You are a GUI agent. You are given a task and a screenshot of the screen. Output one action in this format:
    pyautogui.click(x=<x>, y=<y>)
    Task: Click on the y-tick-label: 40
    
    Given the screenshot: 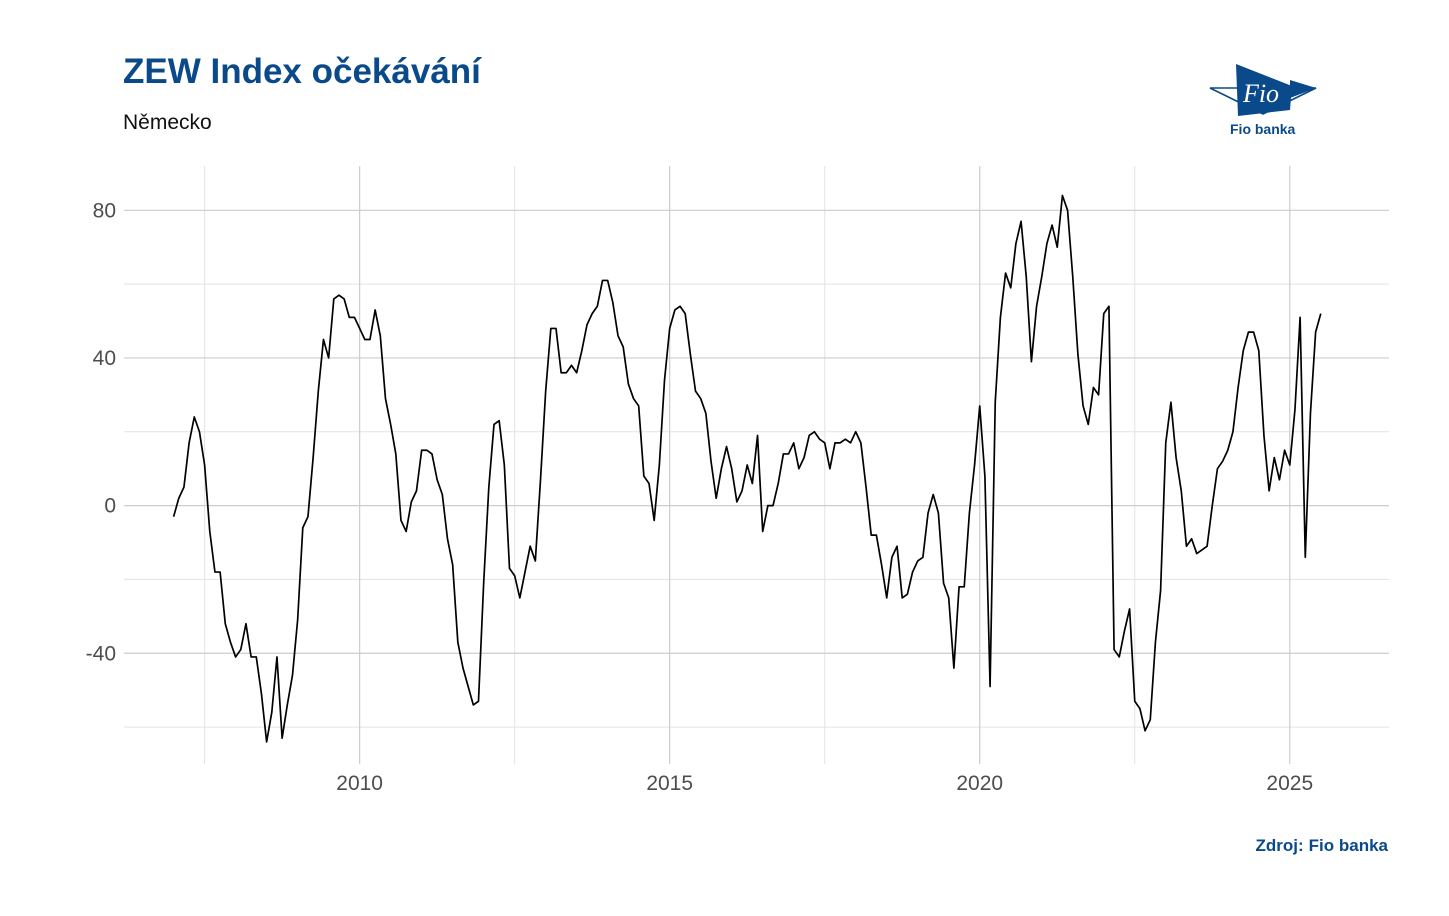 What is the action you would take?
    pyautogui.click(x=104, y=358)
    